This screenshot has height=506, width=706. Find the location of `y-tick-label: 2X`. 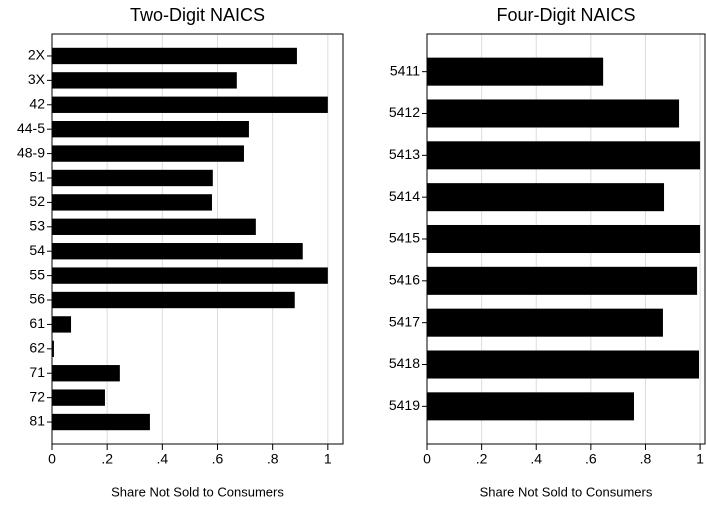

y-tick-label: 2X is located at coordinates (37, 55).